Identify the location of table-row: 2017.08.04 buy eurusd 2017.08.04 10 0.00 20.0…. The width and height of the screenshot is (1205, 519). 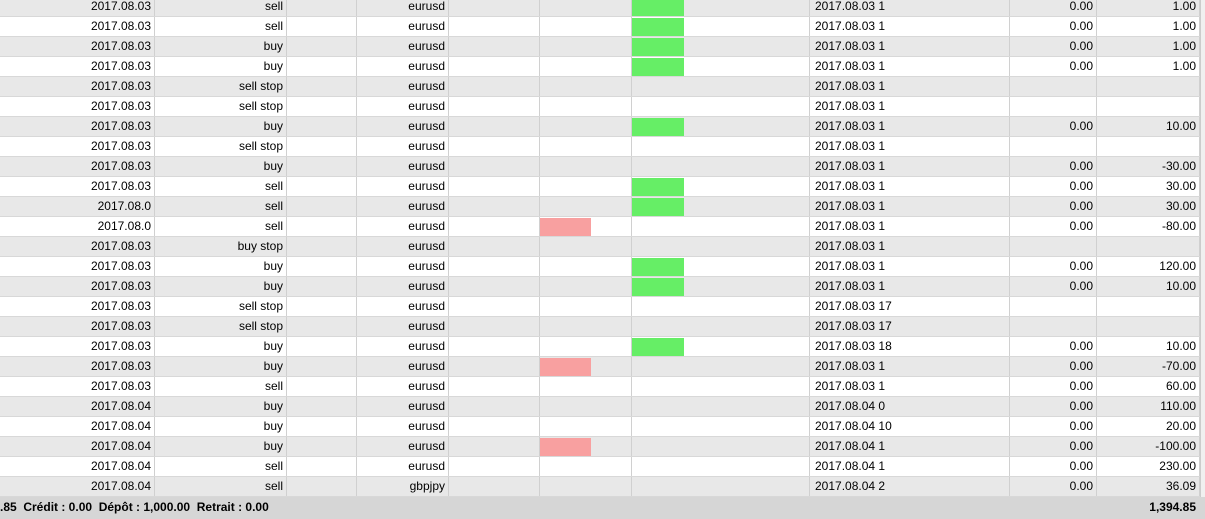
(600, 427).